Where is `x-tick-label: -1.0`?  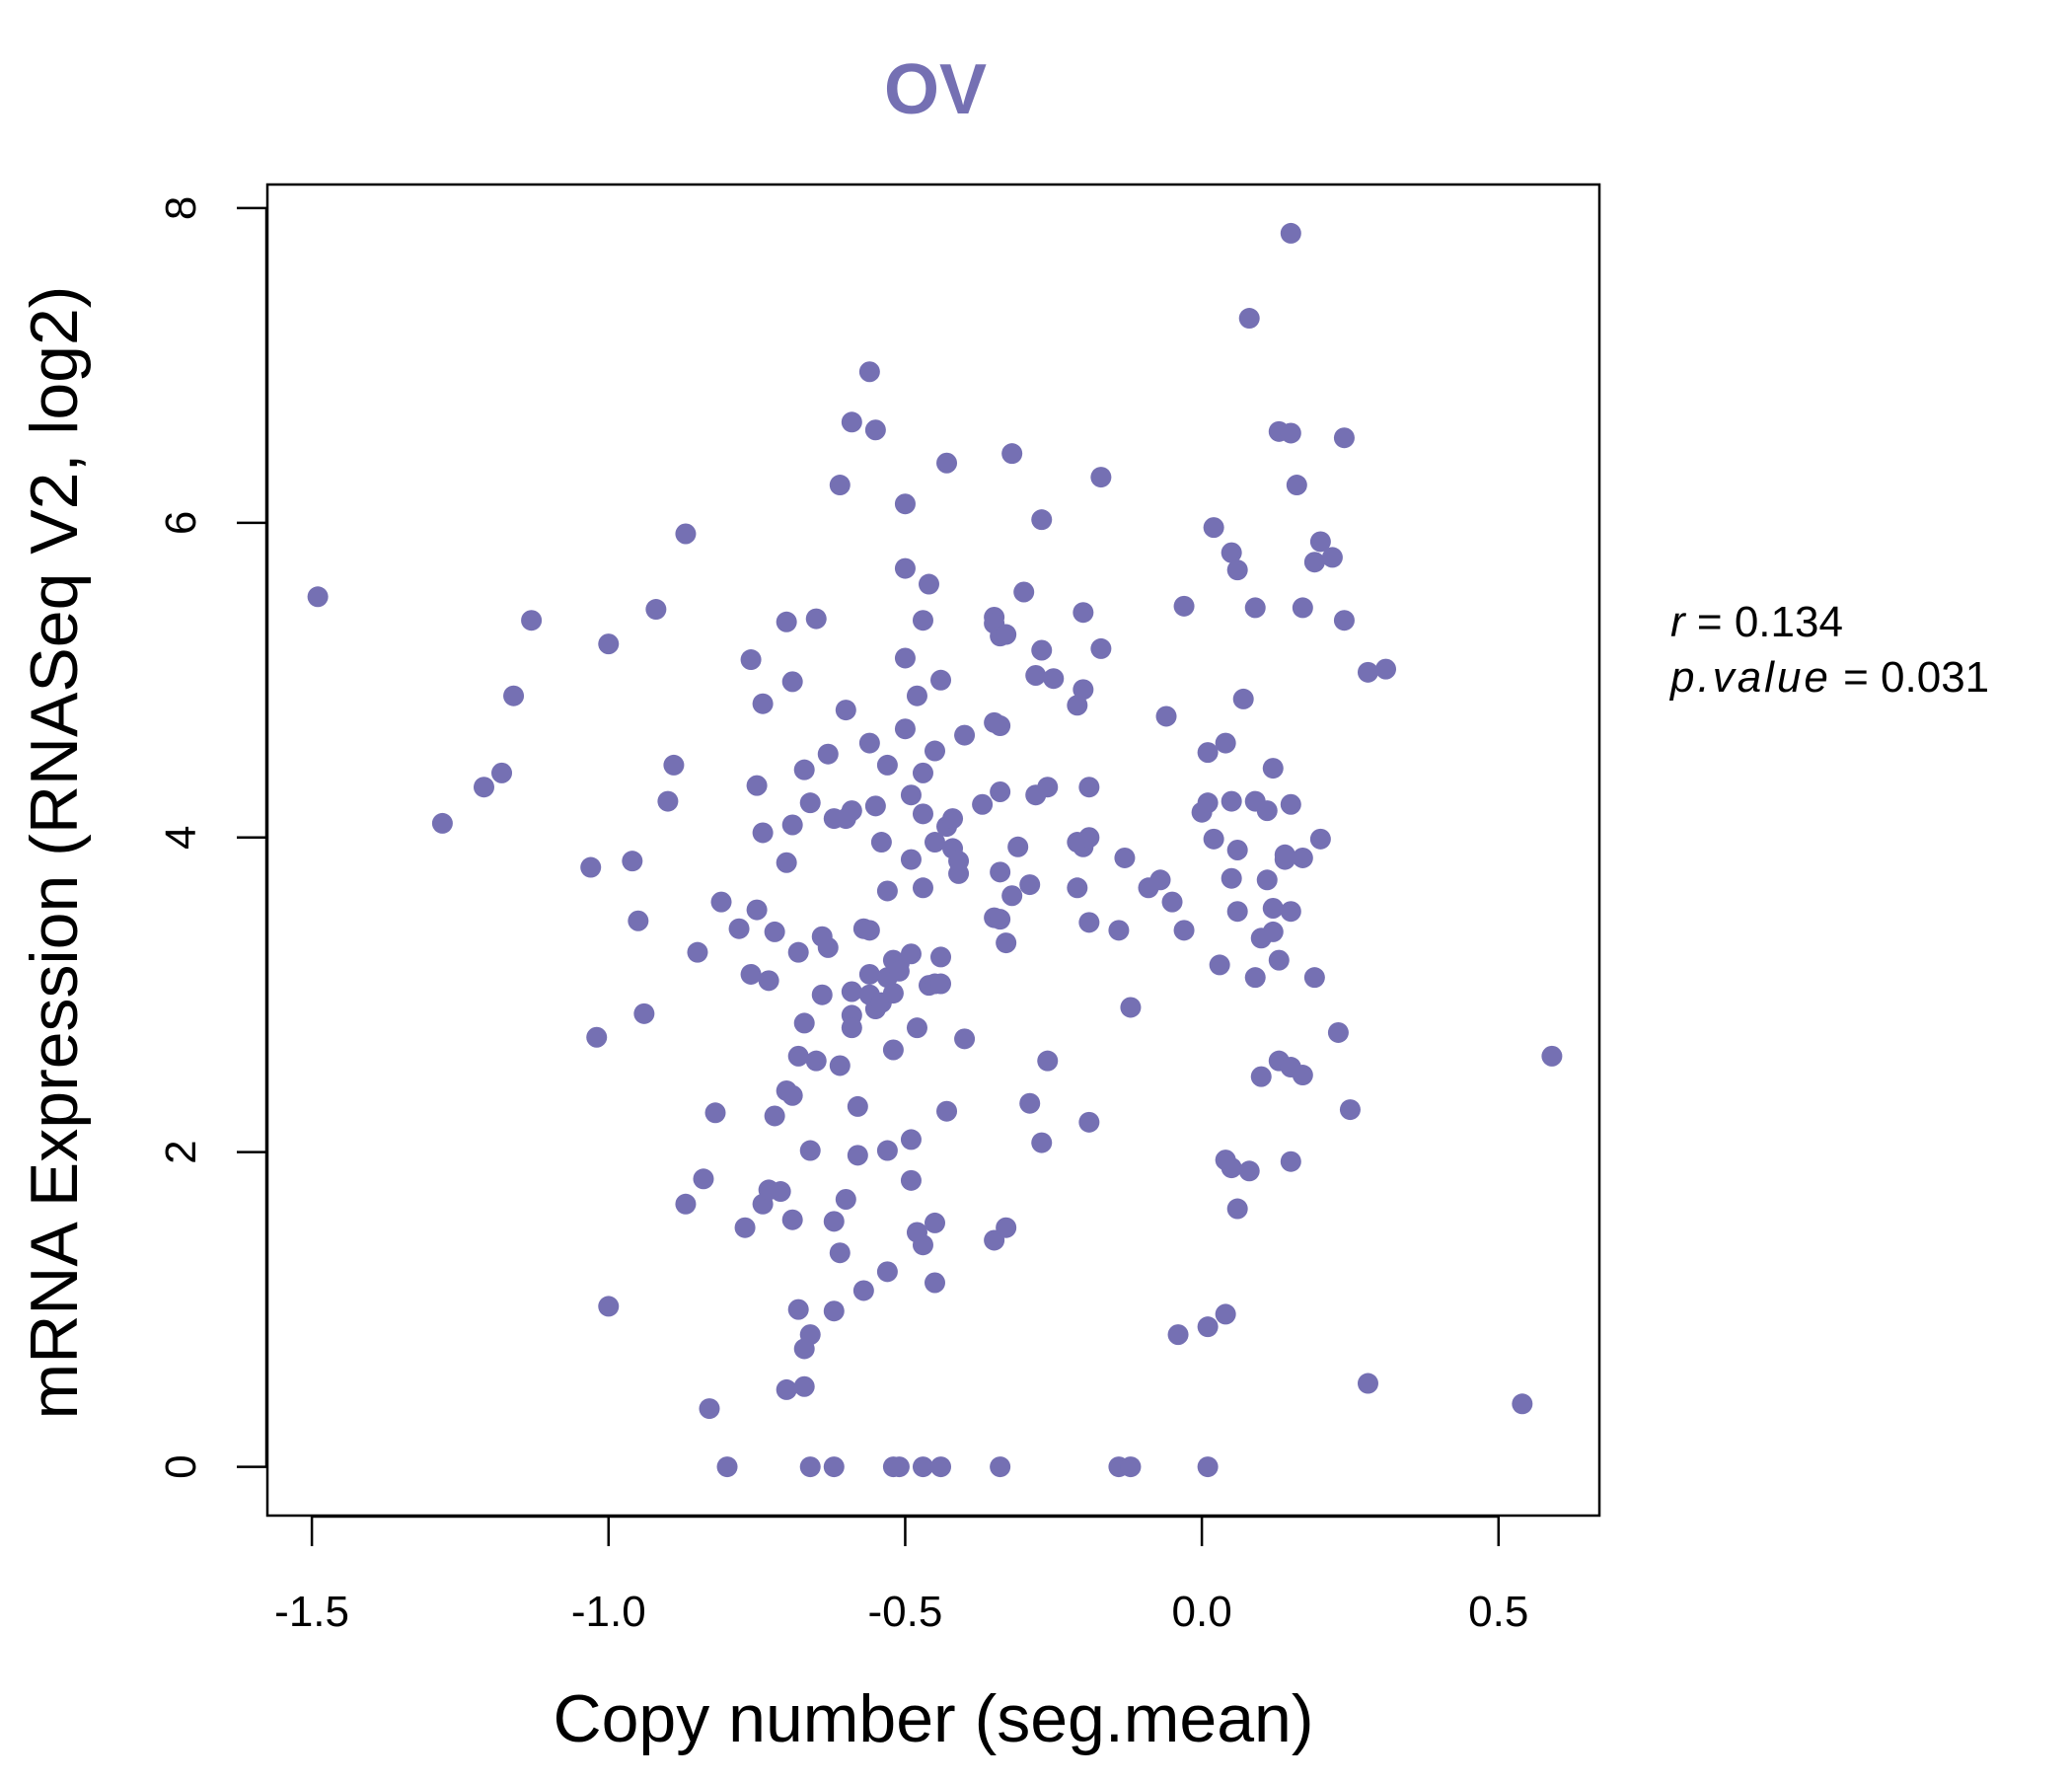 x-tick-label: -1.0 is located at coordinates (609, 1612).